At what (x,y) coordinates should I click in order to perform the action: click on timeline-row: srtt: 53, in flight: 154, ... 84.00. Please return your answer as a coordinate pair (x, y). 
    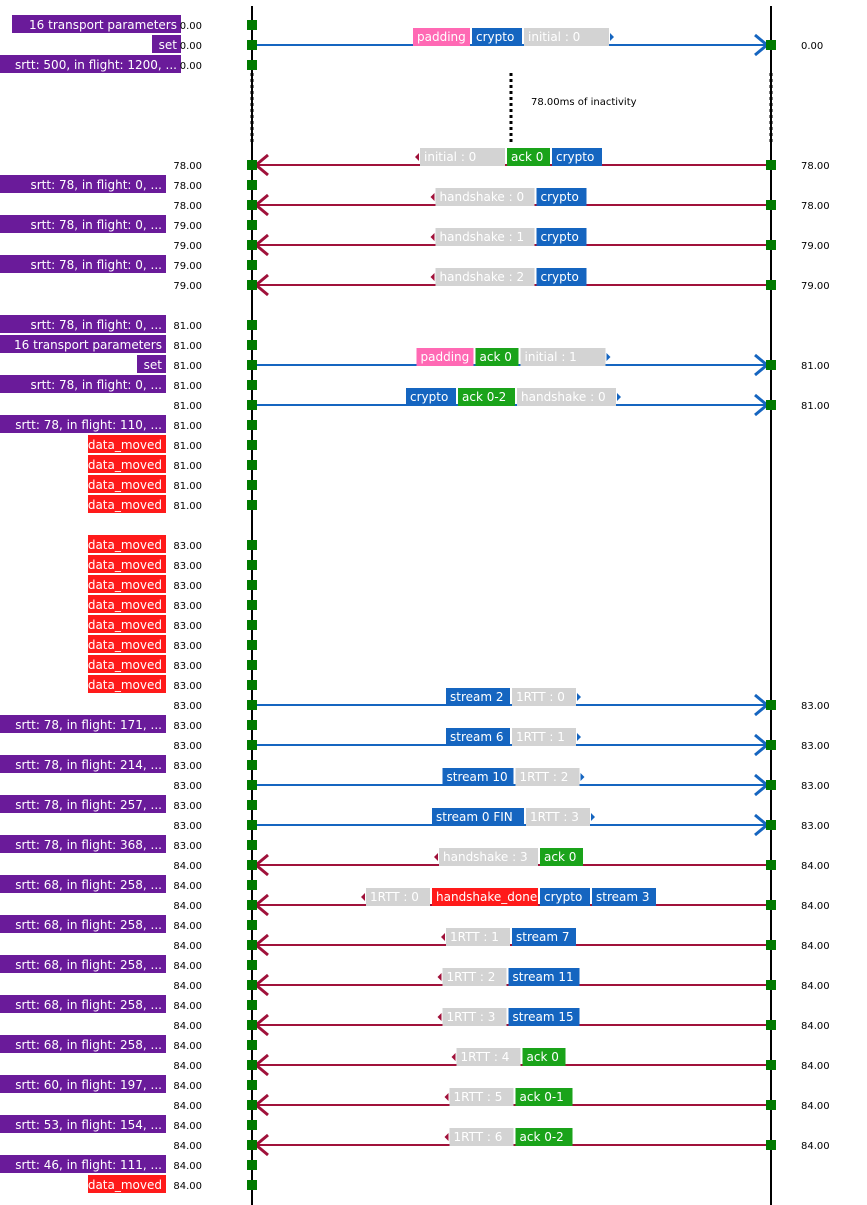
    Looking at the image, I should click on (101, 1124).